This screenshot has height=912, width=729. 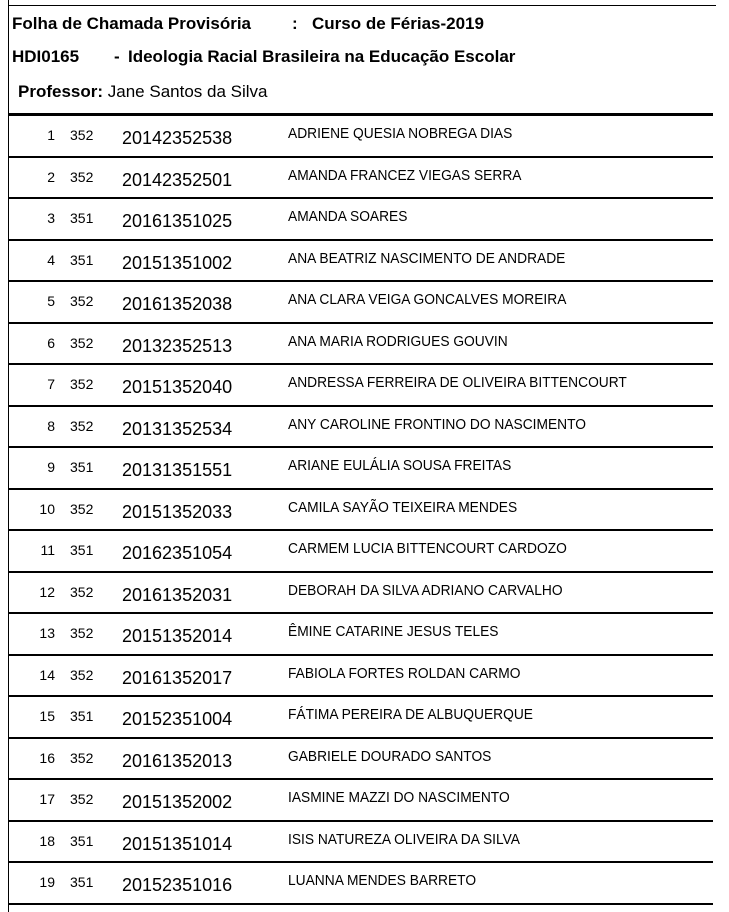 What do you see at coordinates (177, 802) in the screenshot?
I see `registration-number: 20151352002` at bounding box center [177, 802].